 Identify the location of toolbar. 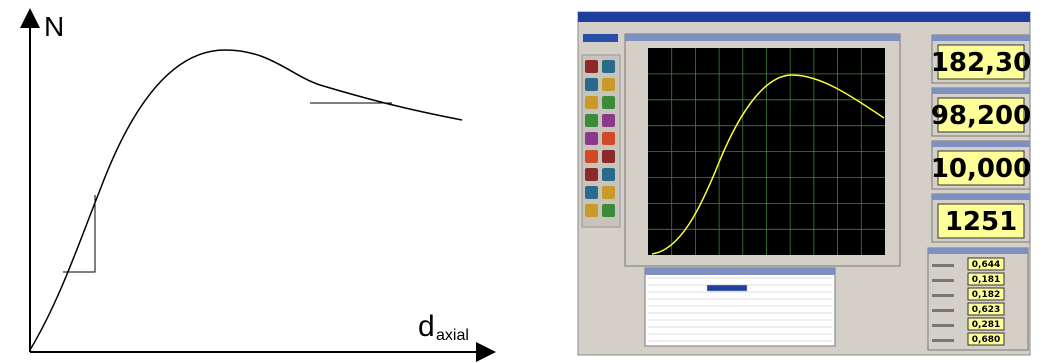
(601, 141).